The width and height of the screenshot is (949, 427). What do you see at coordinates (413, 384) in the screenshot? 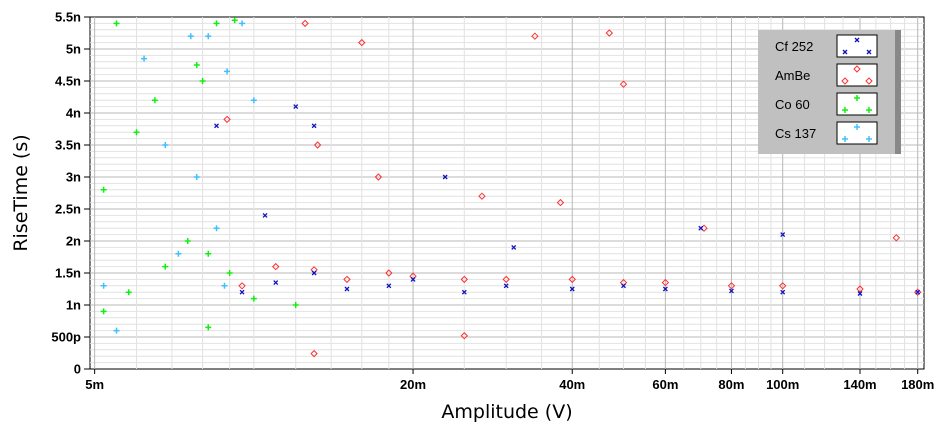
I see `x-tick-label: 20m` at bounding box center [413, 384].